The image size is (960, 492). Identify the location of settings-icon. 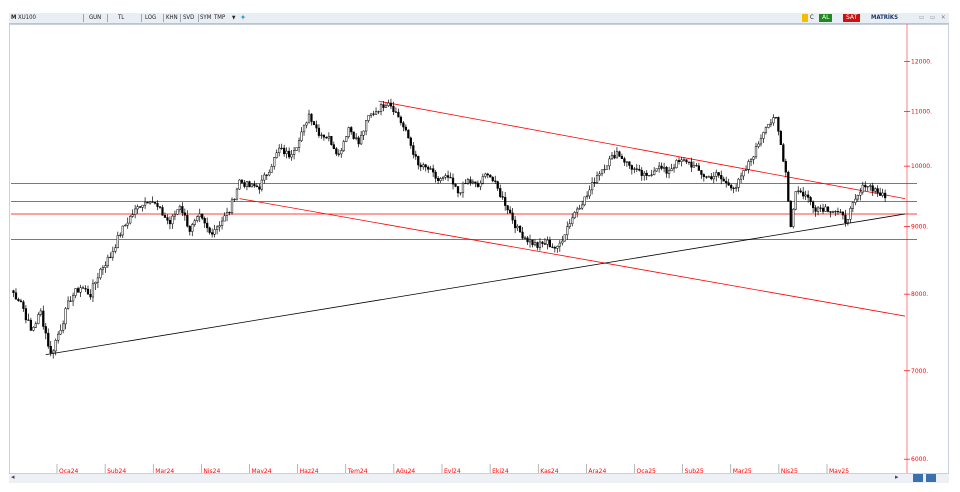
(918, 478).